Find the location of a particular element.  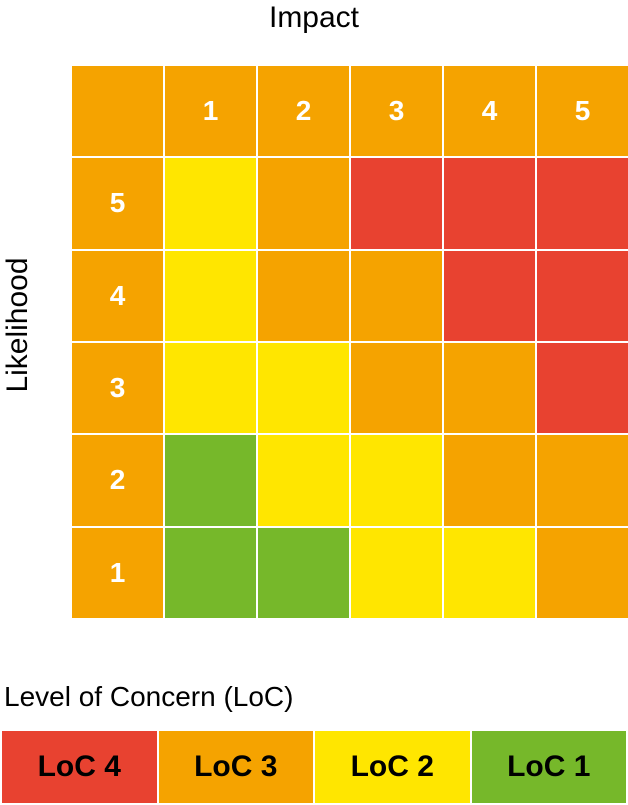

likelihood-axis-title: Likelihood is located at coordinates (17, 325).